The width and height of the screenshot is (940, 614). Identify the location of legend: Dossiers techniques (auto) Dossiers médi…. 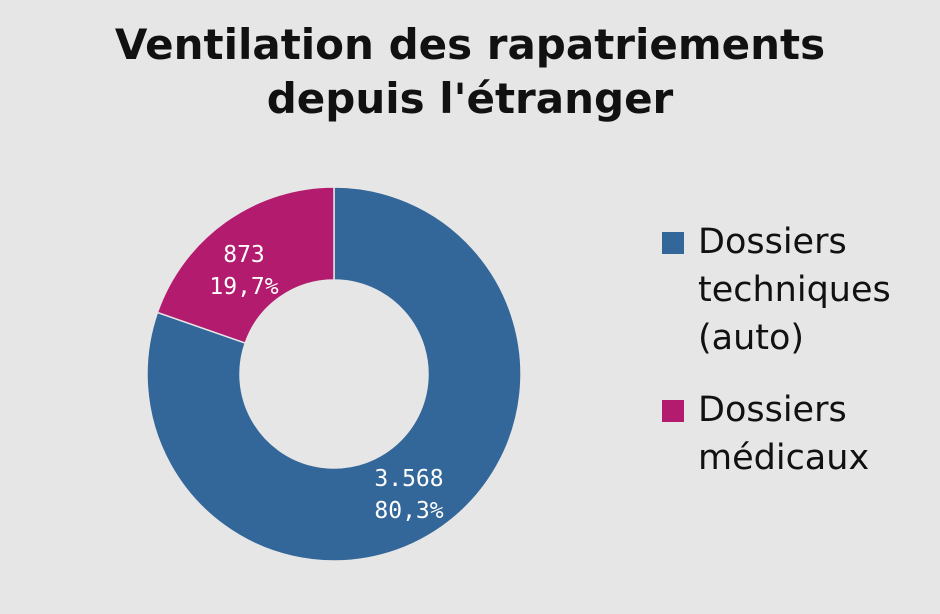
(797, 362).